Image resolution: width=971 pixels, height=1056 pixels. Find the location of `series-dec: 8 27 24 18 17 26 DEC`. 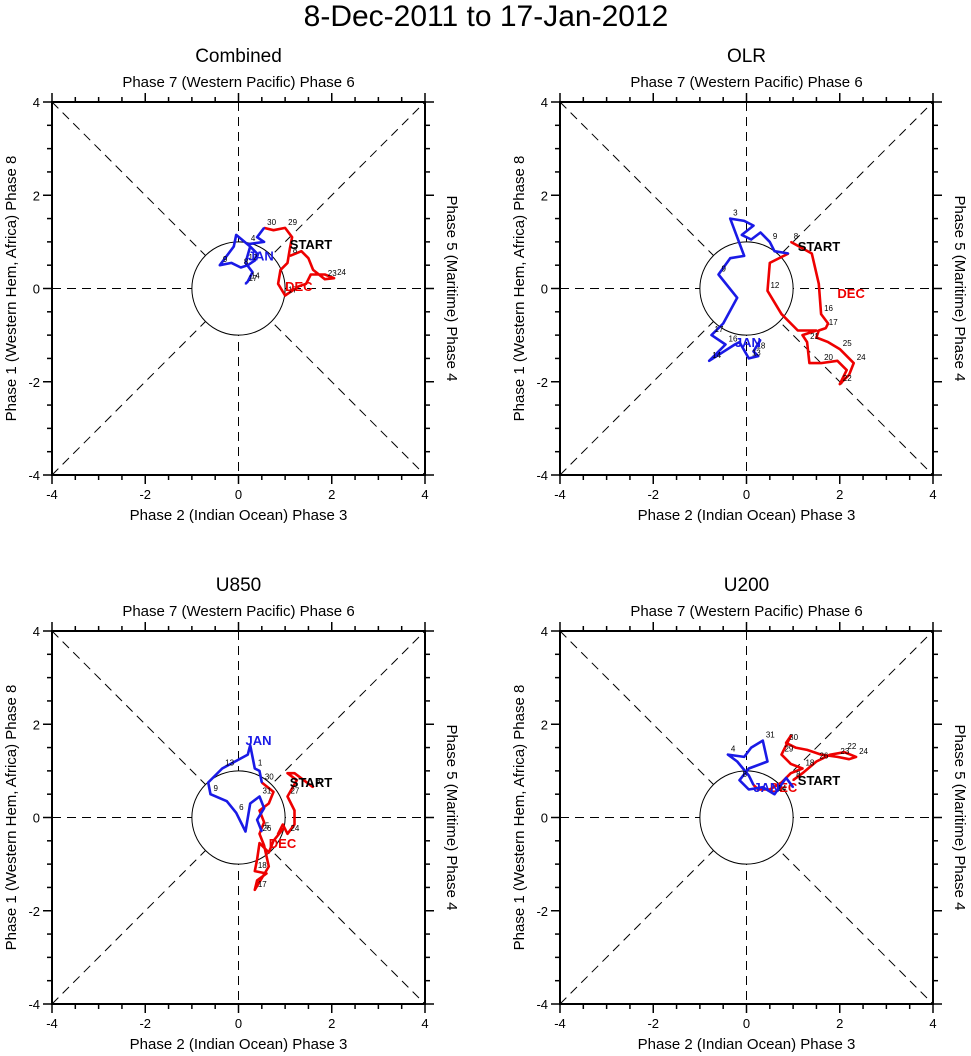

series-dec: 8 27 24 18 17 26 DEC is located at coordinates (287, 831).